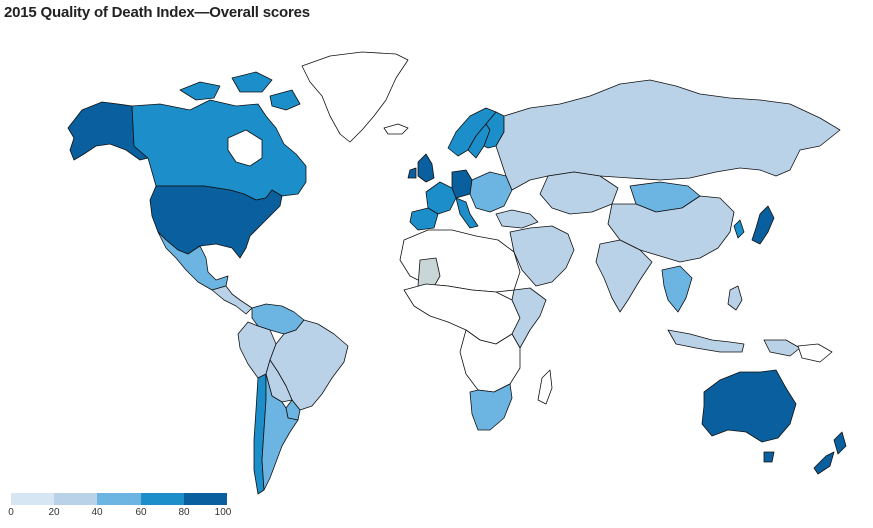 The image size is (873, 528). What do you see at coordinates (223, 512) in the screenshot?
I see `legend-tick-100: 100` at bounding box center [223, 512].